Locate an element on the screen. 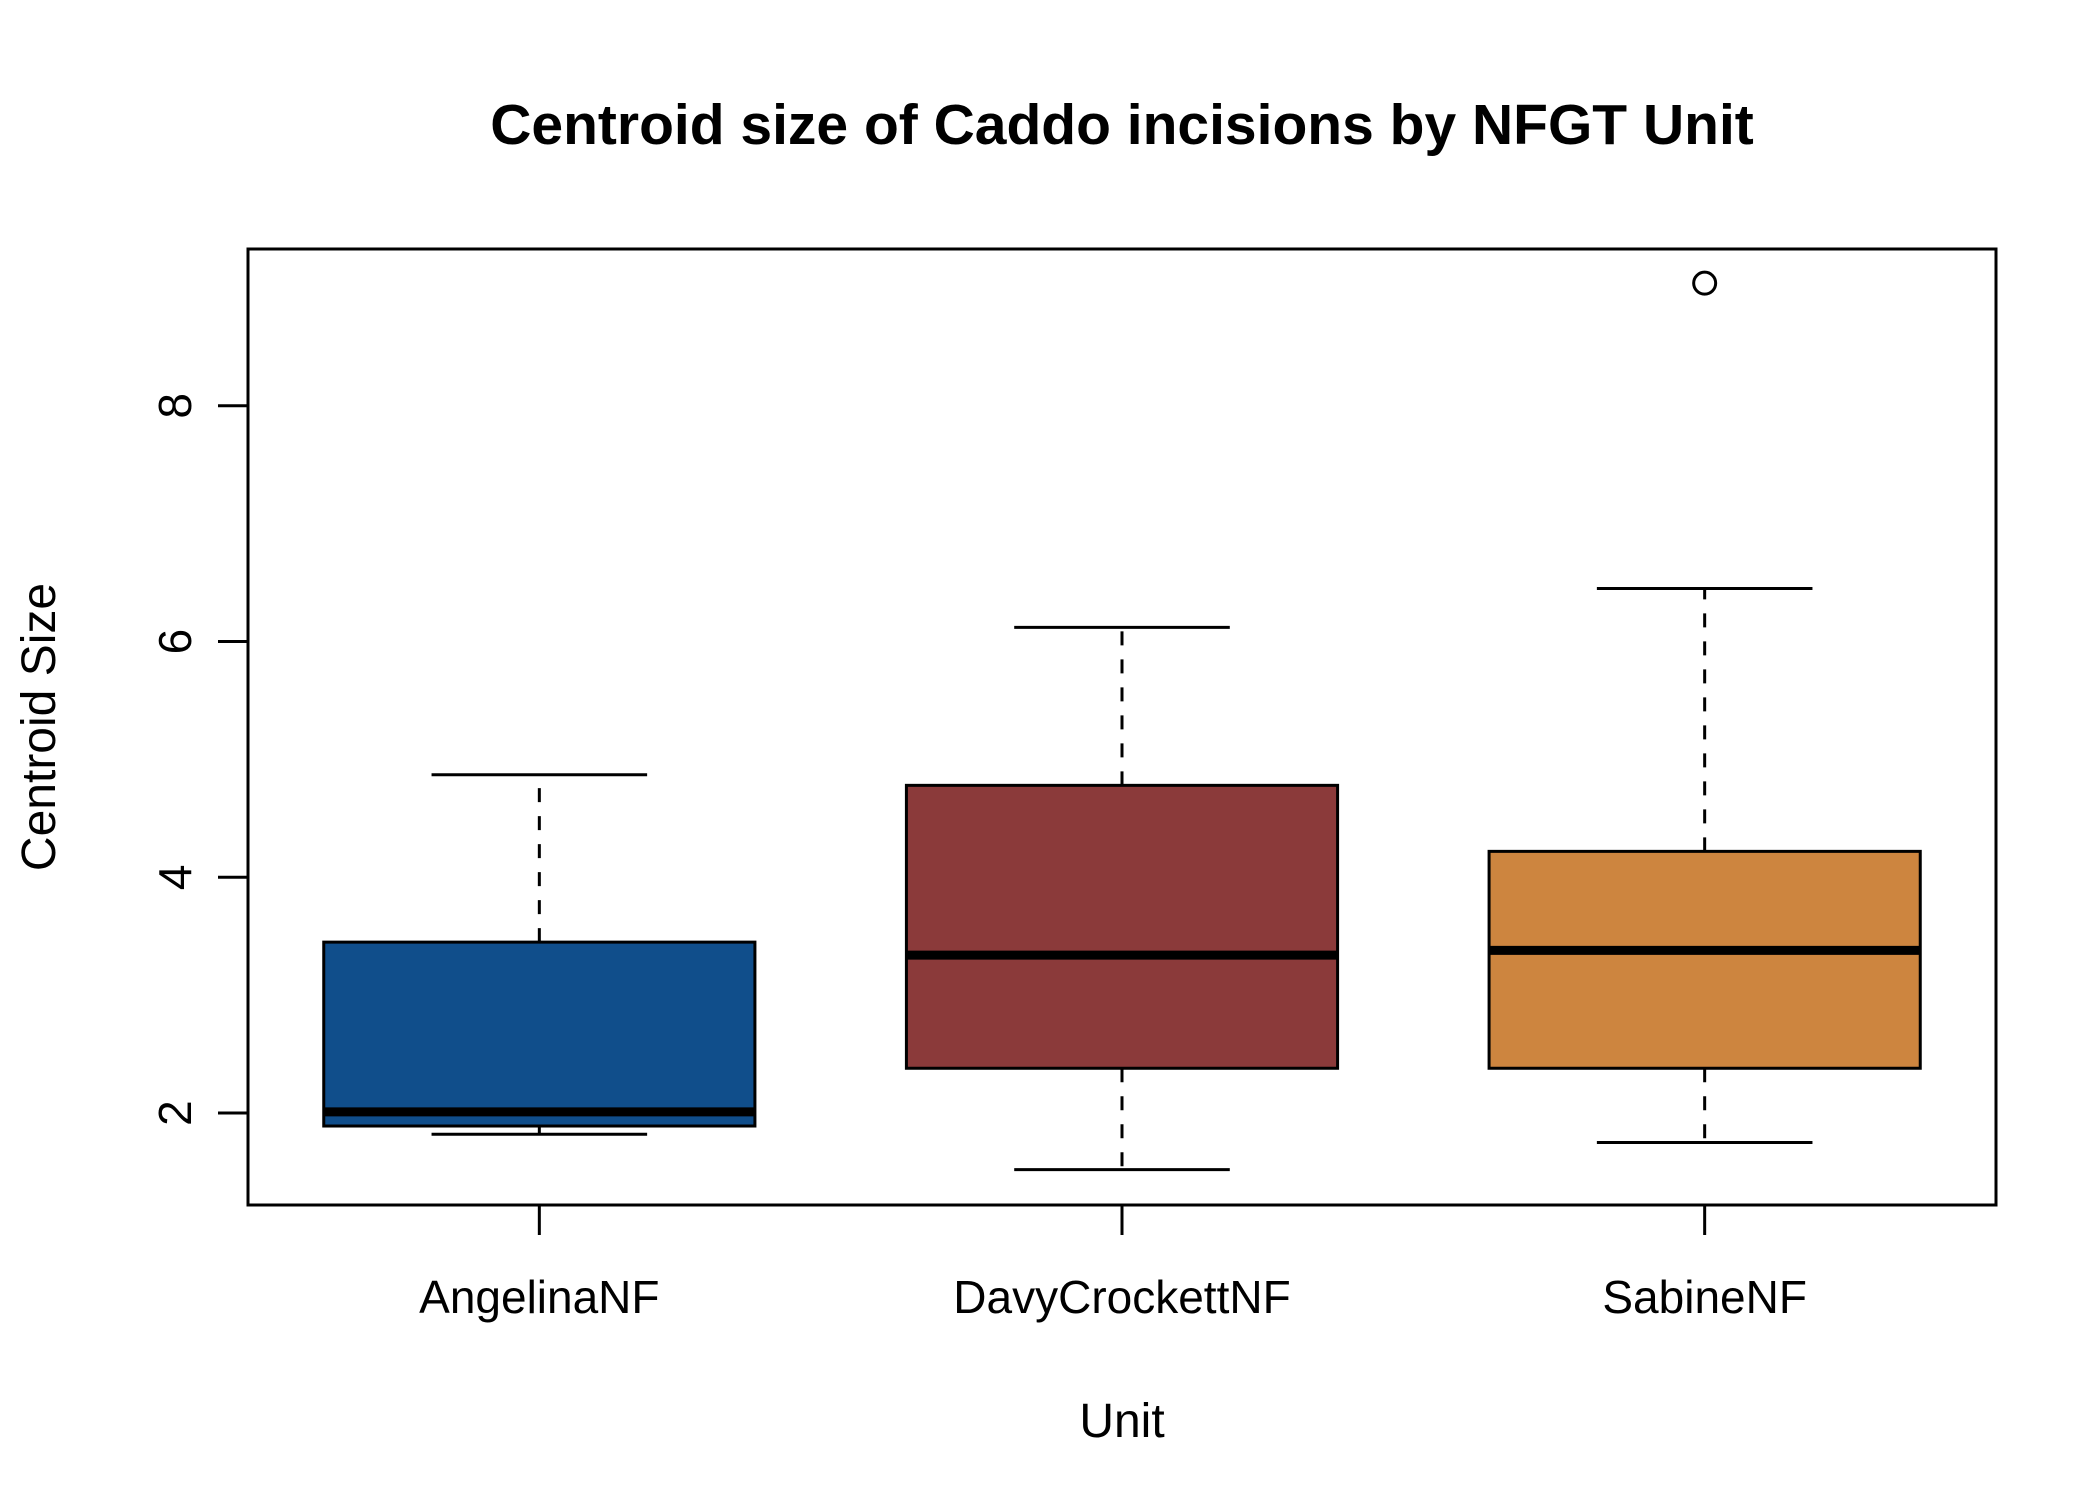 The image size is (2100, 1500). outlier-point is located at coordinates (1705, 283).